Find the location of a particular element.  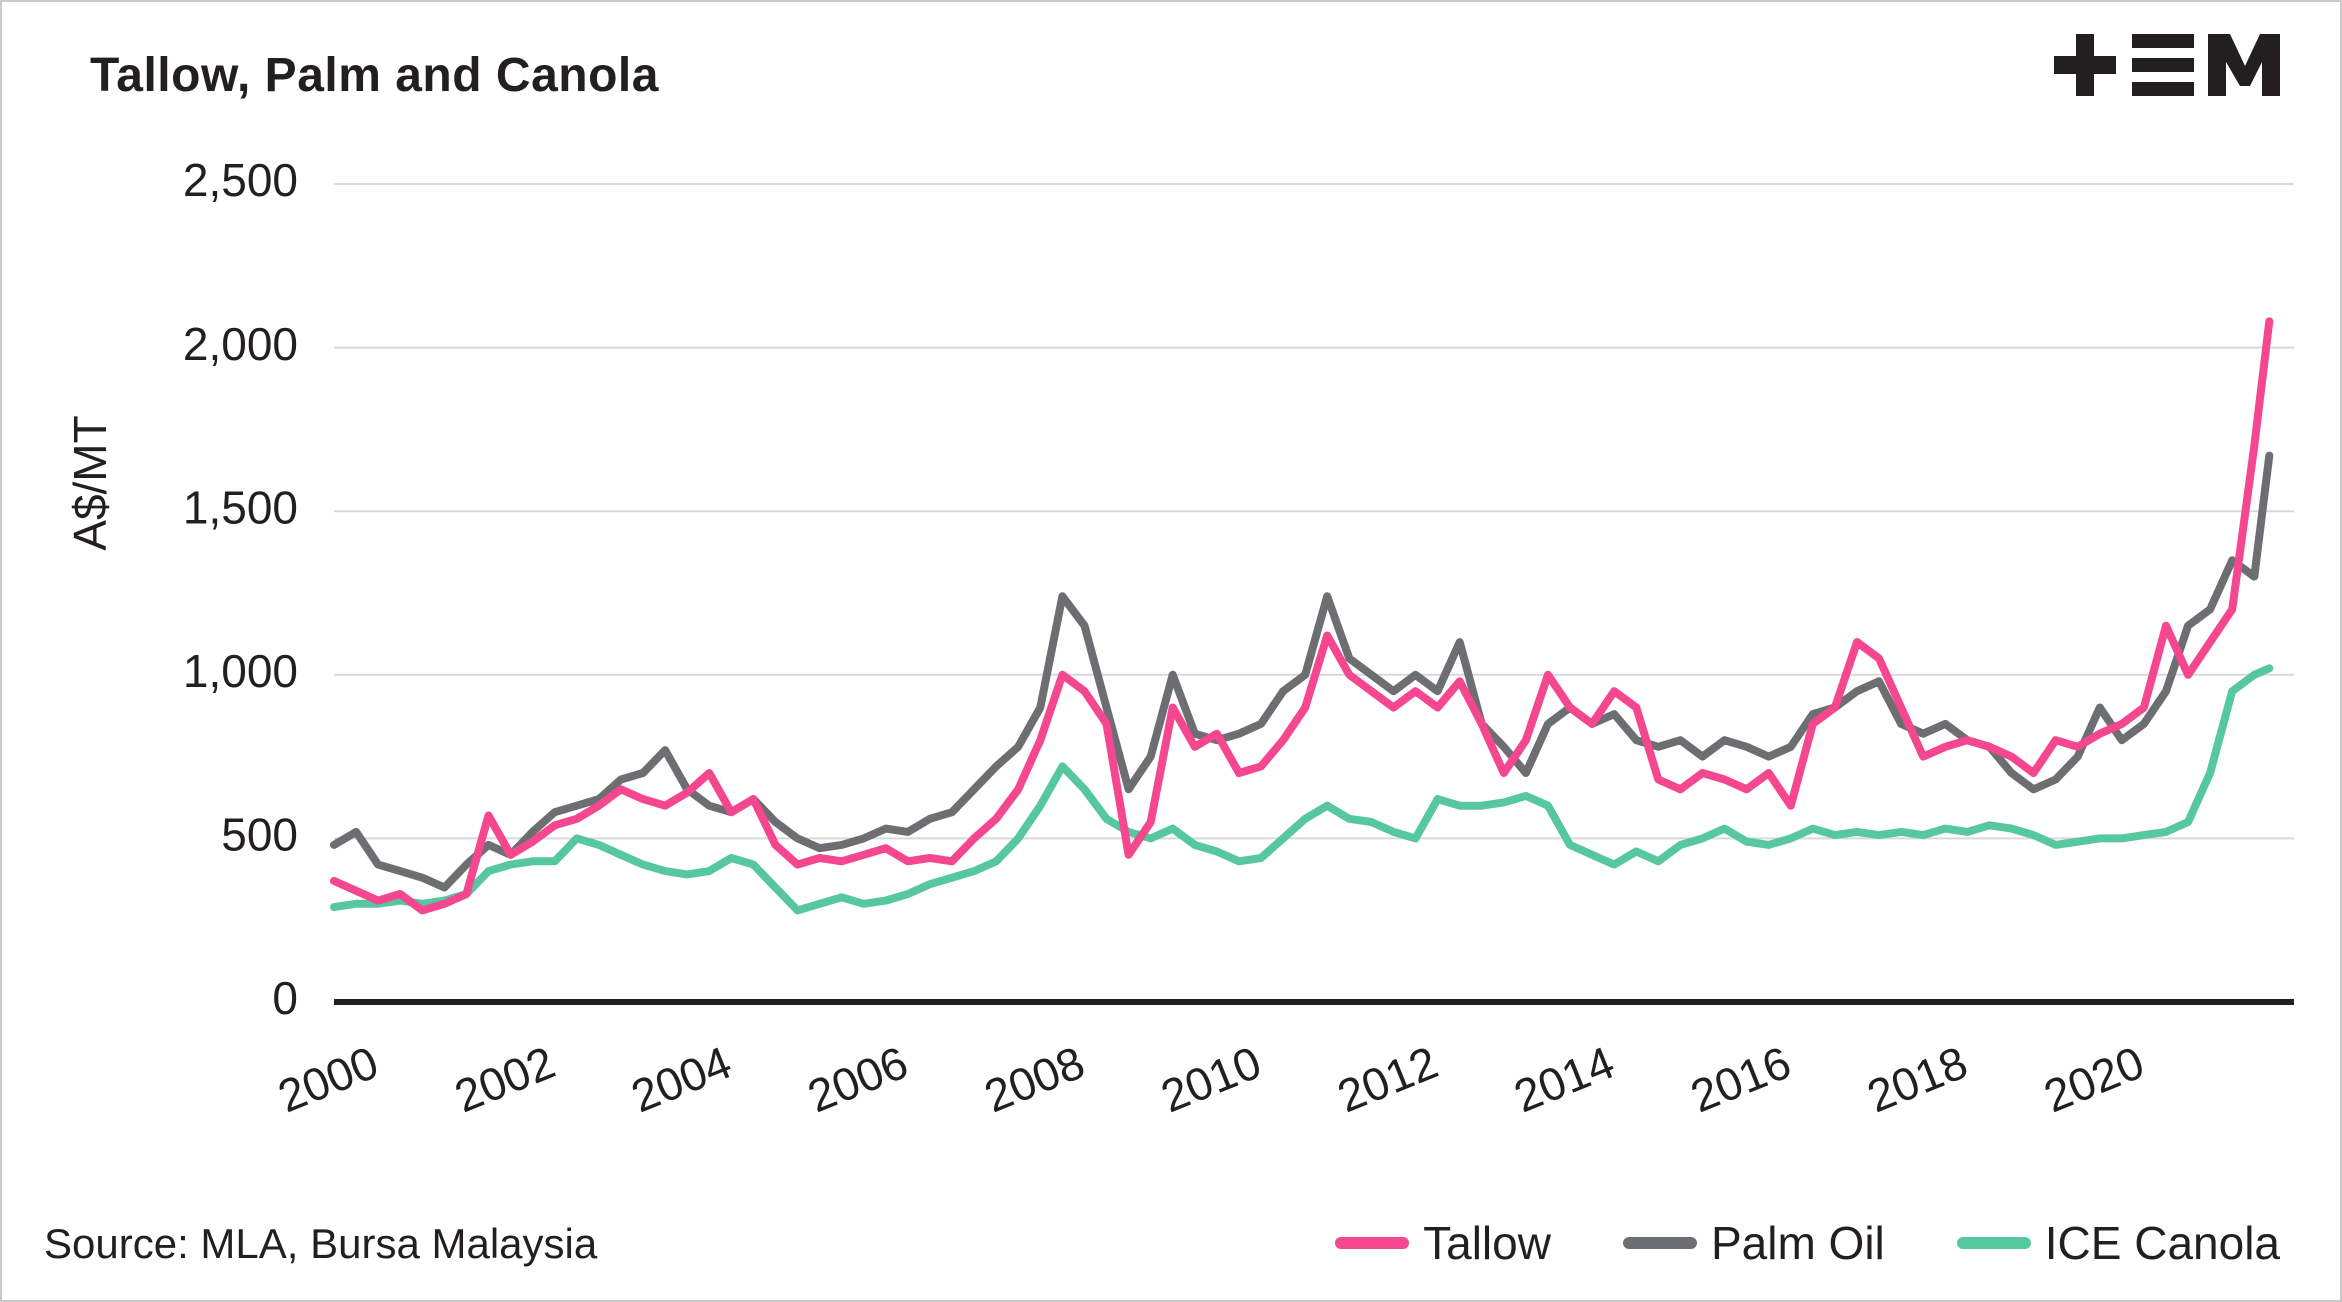

logo-bar-middle is located at coordinates (2163, 65).